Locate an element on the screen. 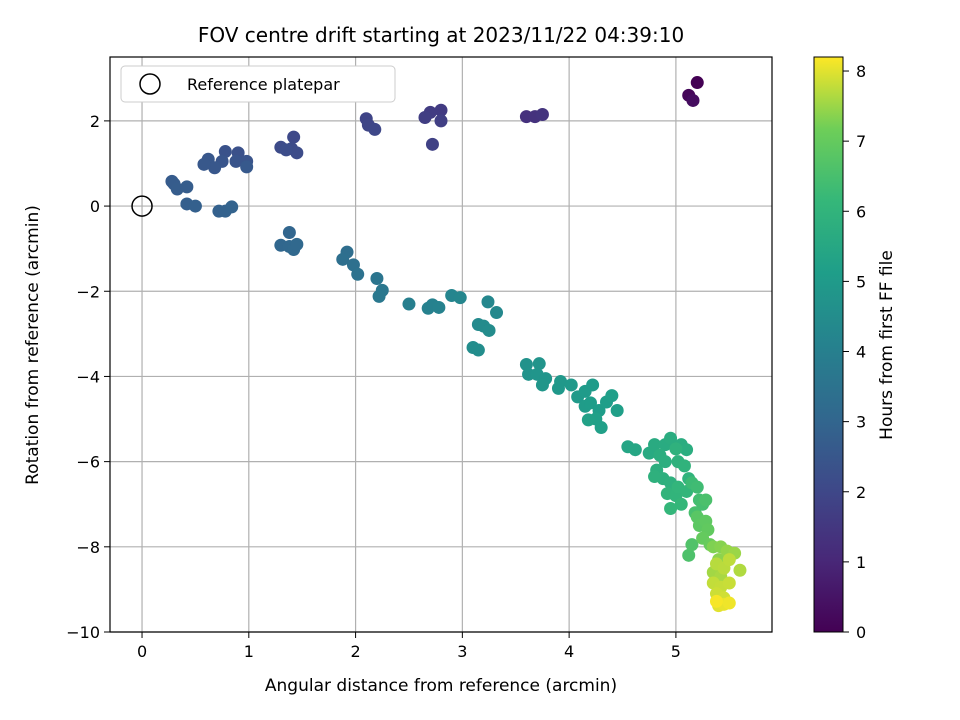 The width and height of the screenshot is (960, 720). colorbar-tick-label: 0 is located at coordinates (861, 632).